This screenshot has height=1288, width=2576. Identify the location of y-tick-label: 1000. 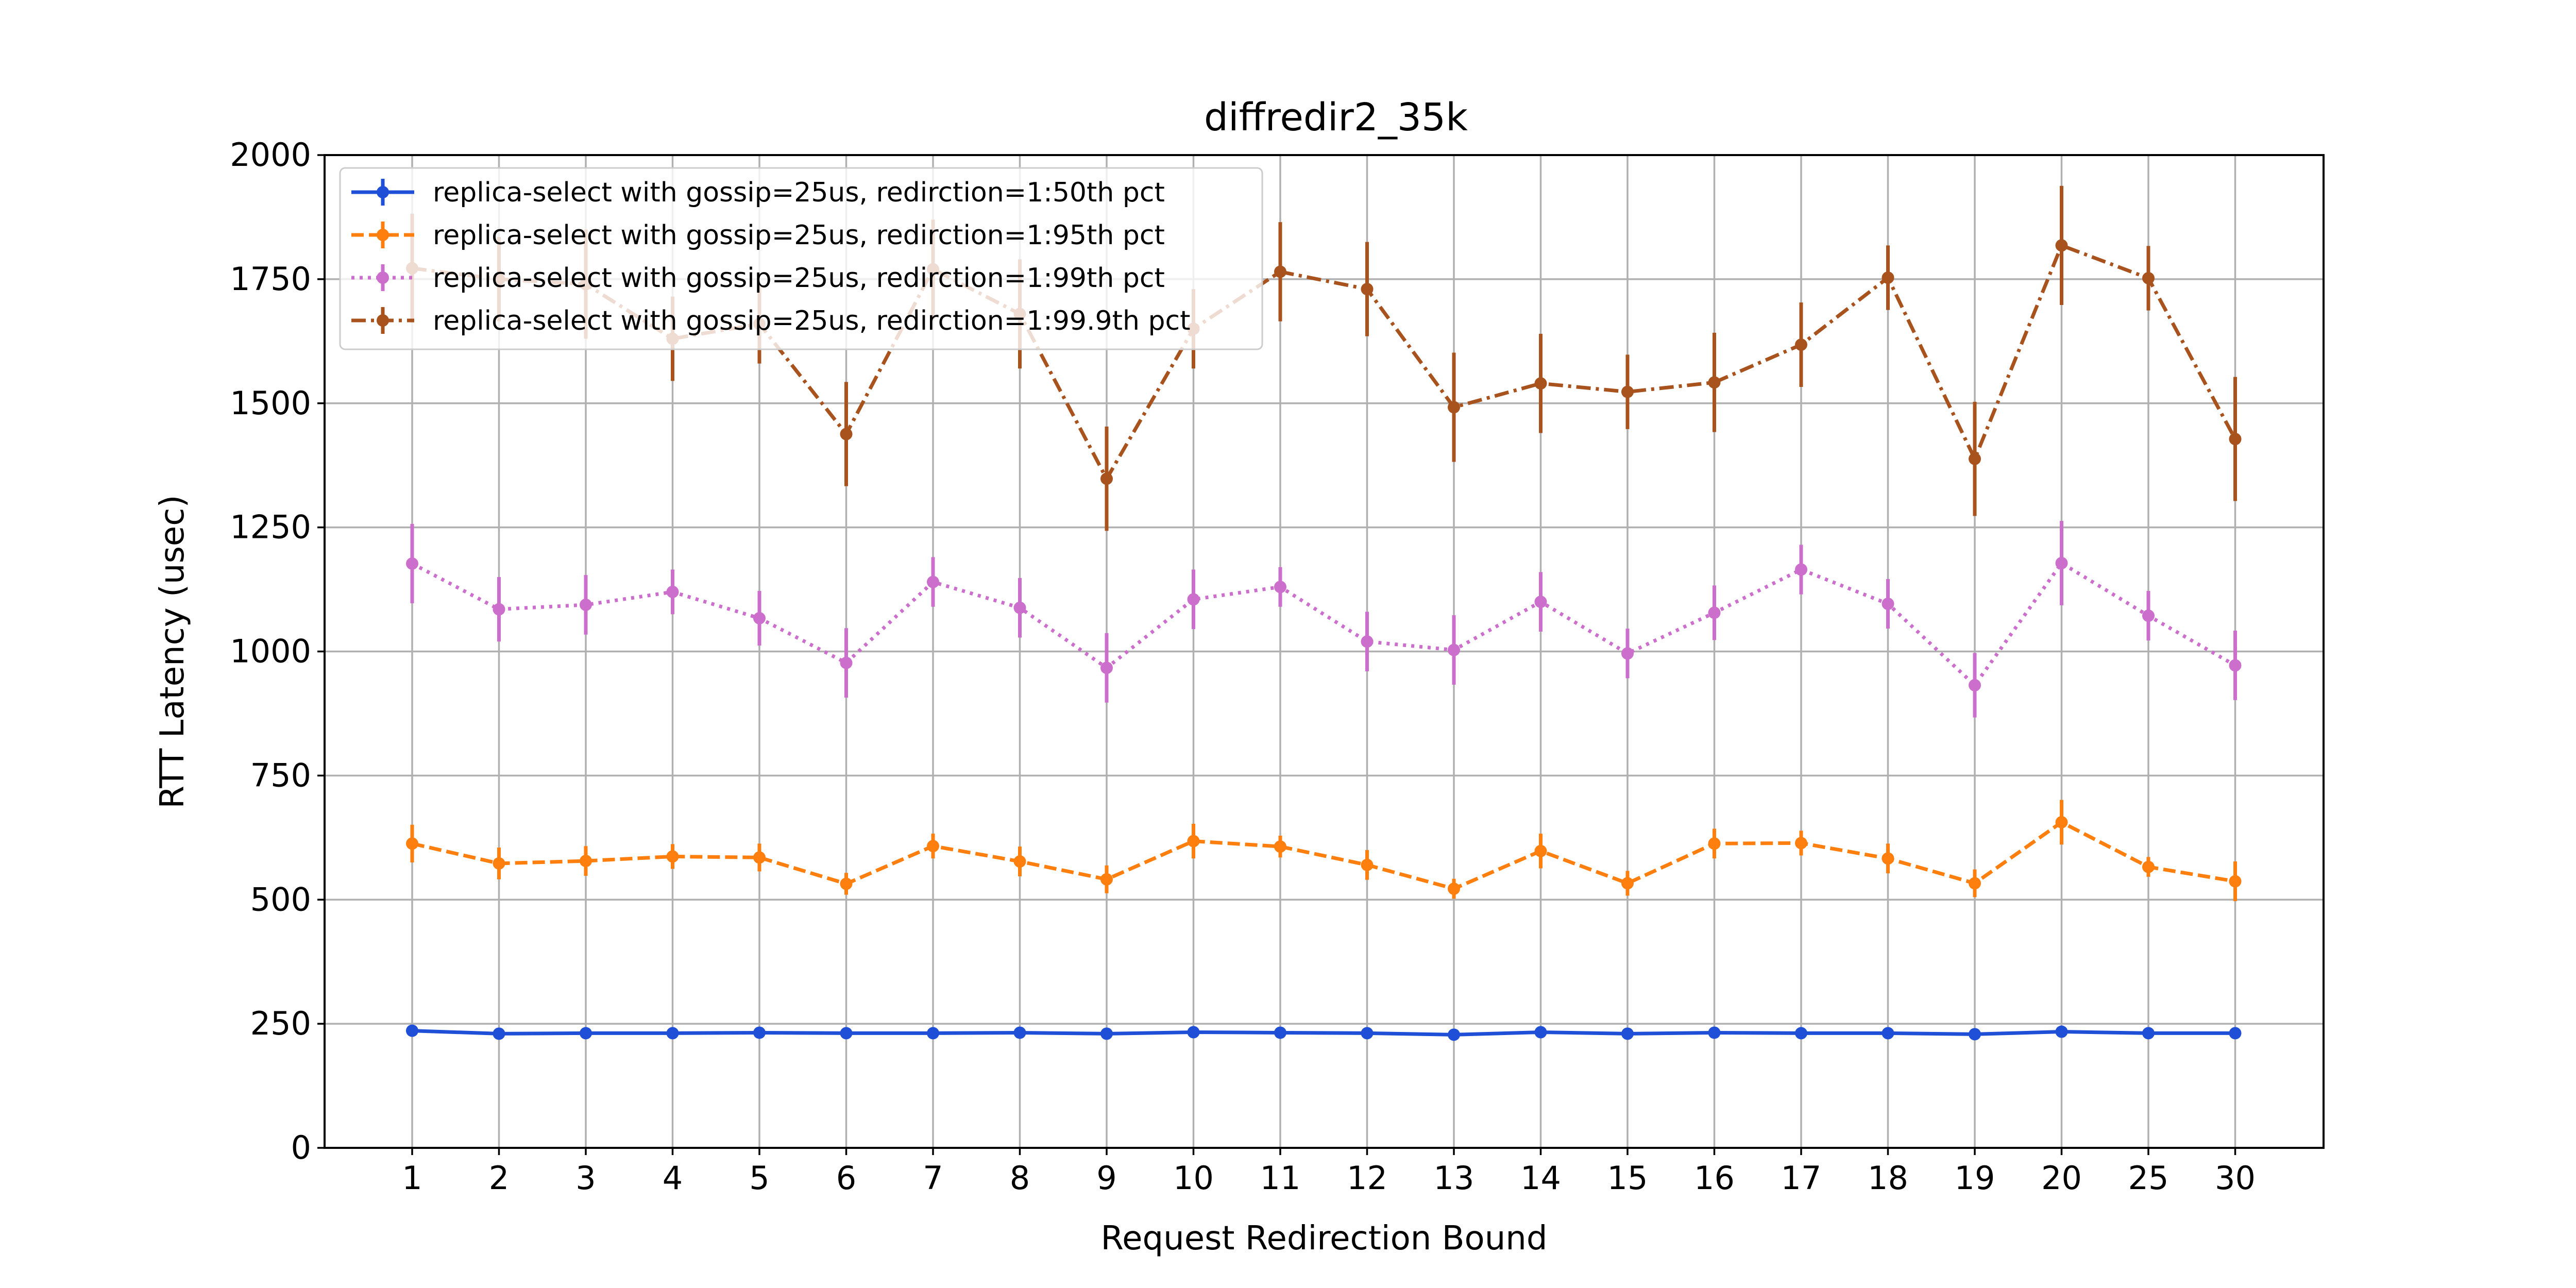
(270, 652).